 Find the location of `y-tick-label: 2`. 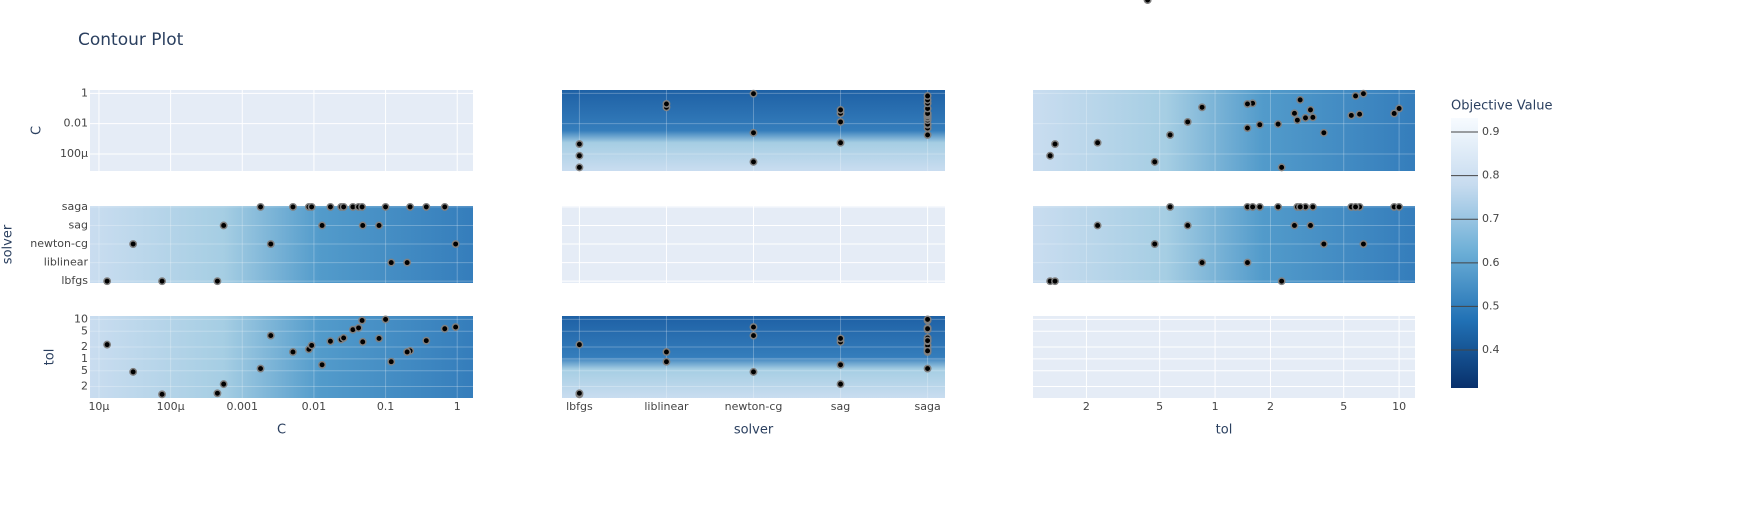

y-tick-label: 2 is located at coordinates (84, 386).